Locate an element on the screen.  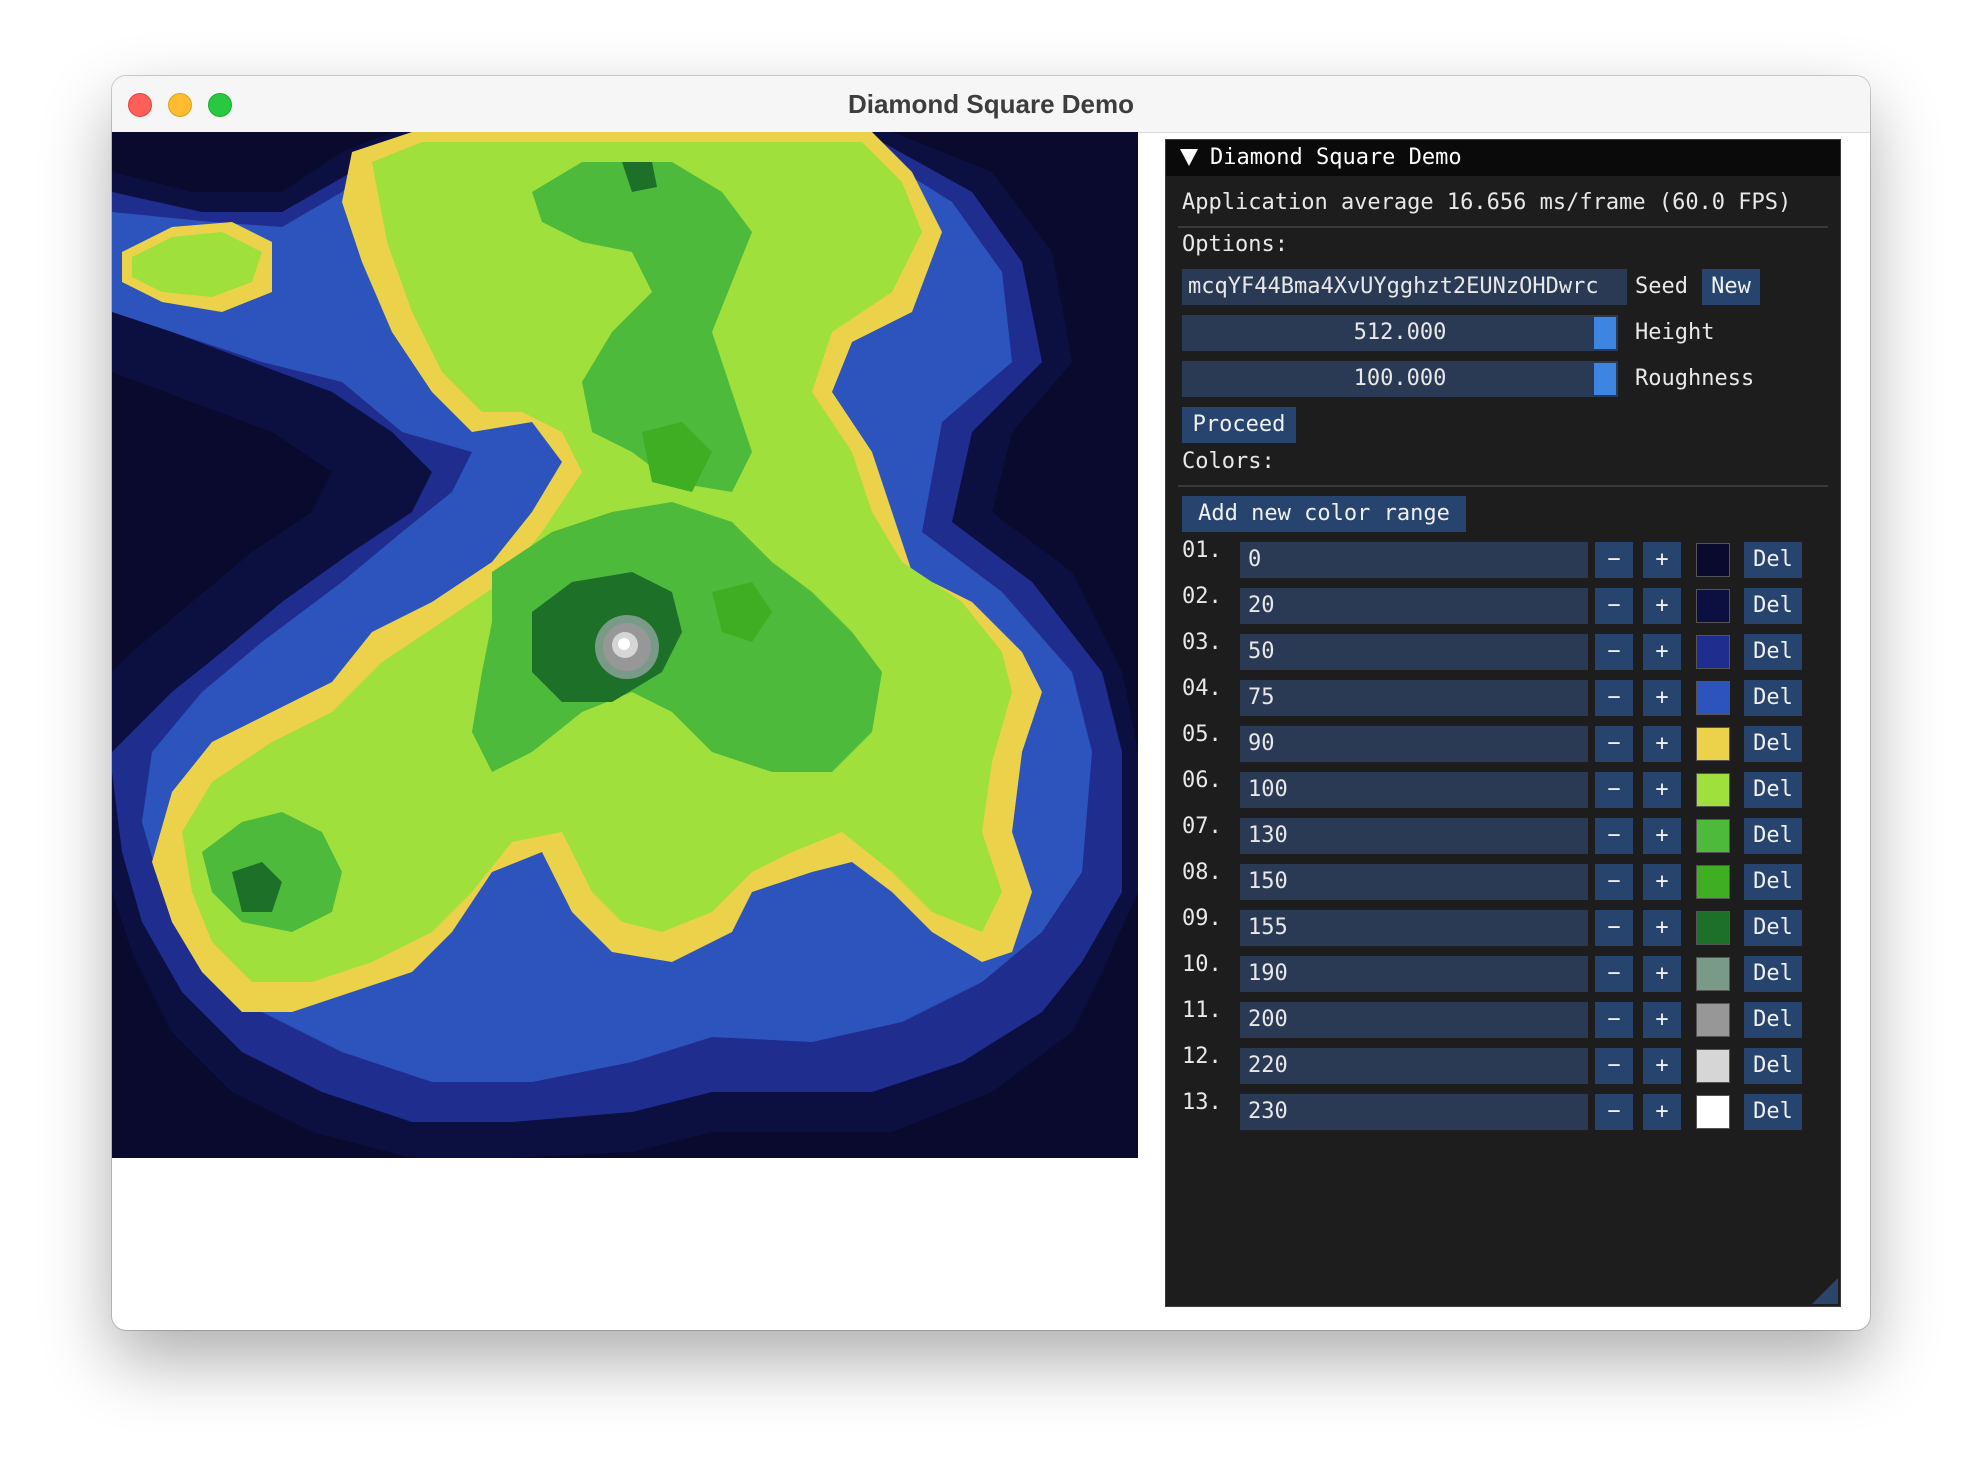
collapse-arrow-icon is located at coordinates (1189, 157).